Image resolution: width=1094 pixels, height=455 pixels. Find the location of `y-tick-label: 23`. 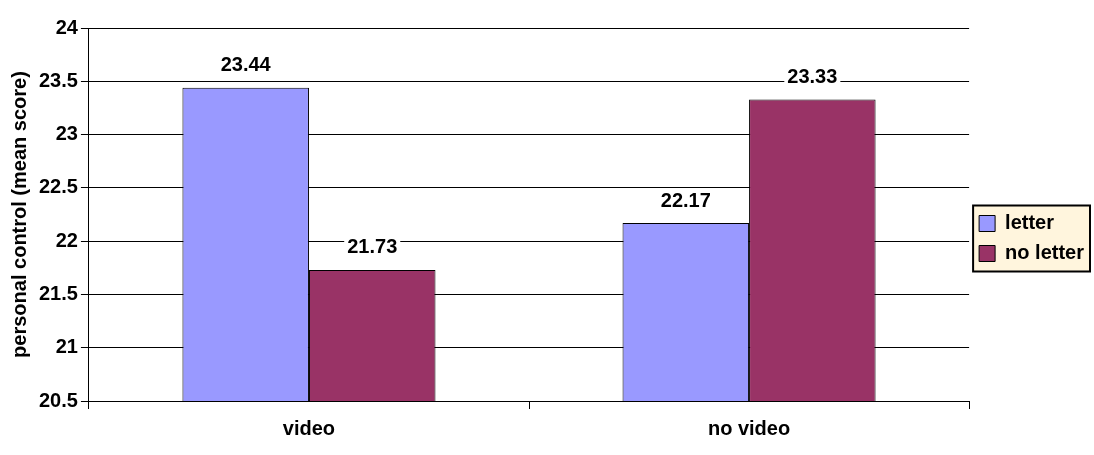

y-tick-label: 23 is located at coordinates (66, 133).